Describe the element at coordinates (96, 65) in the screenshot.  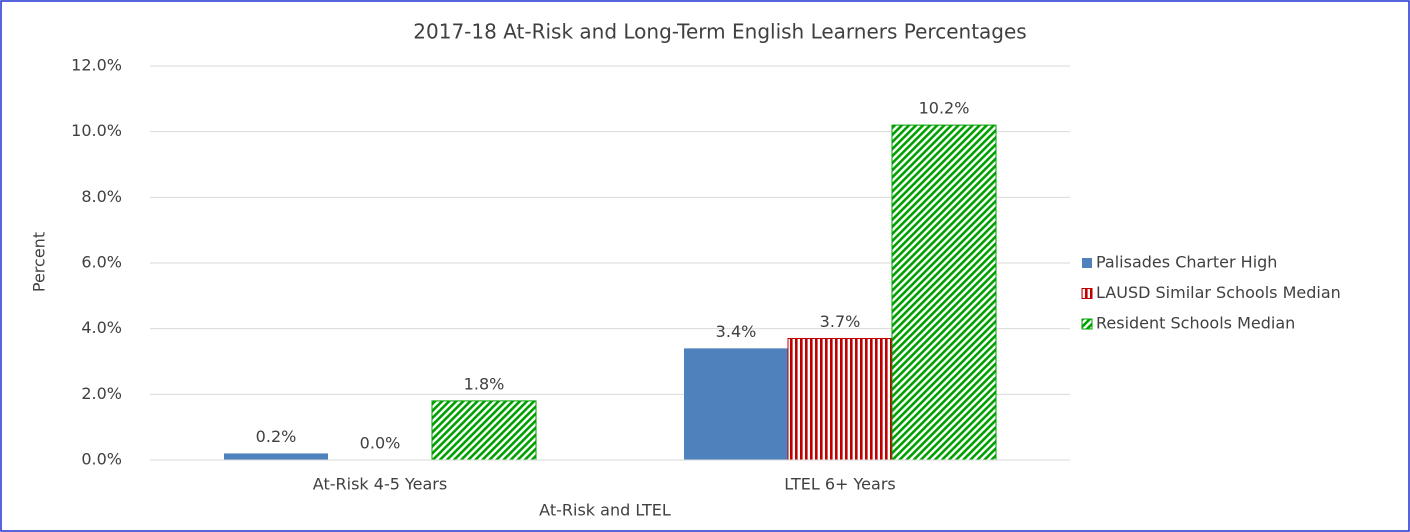
I see `y-tick-label: 12.0%` at that location.